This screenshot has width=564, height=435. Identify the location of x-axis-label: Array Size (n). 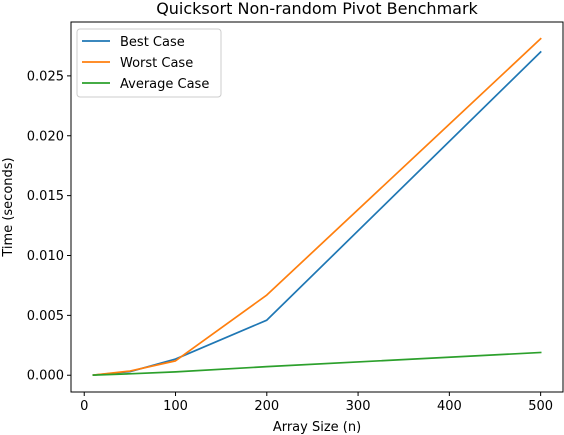
(317, 427).